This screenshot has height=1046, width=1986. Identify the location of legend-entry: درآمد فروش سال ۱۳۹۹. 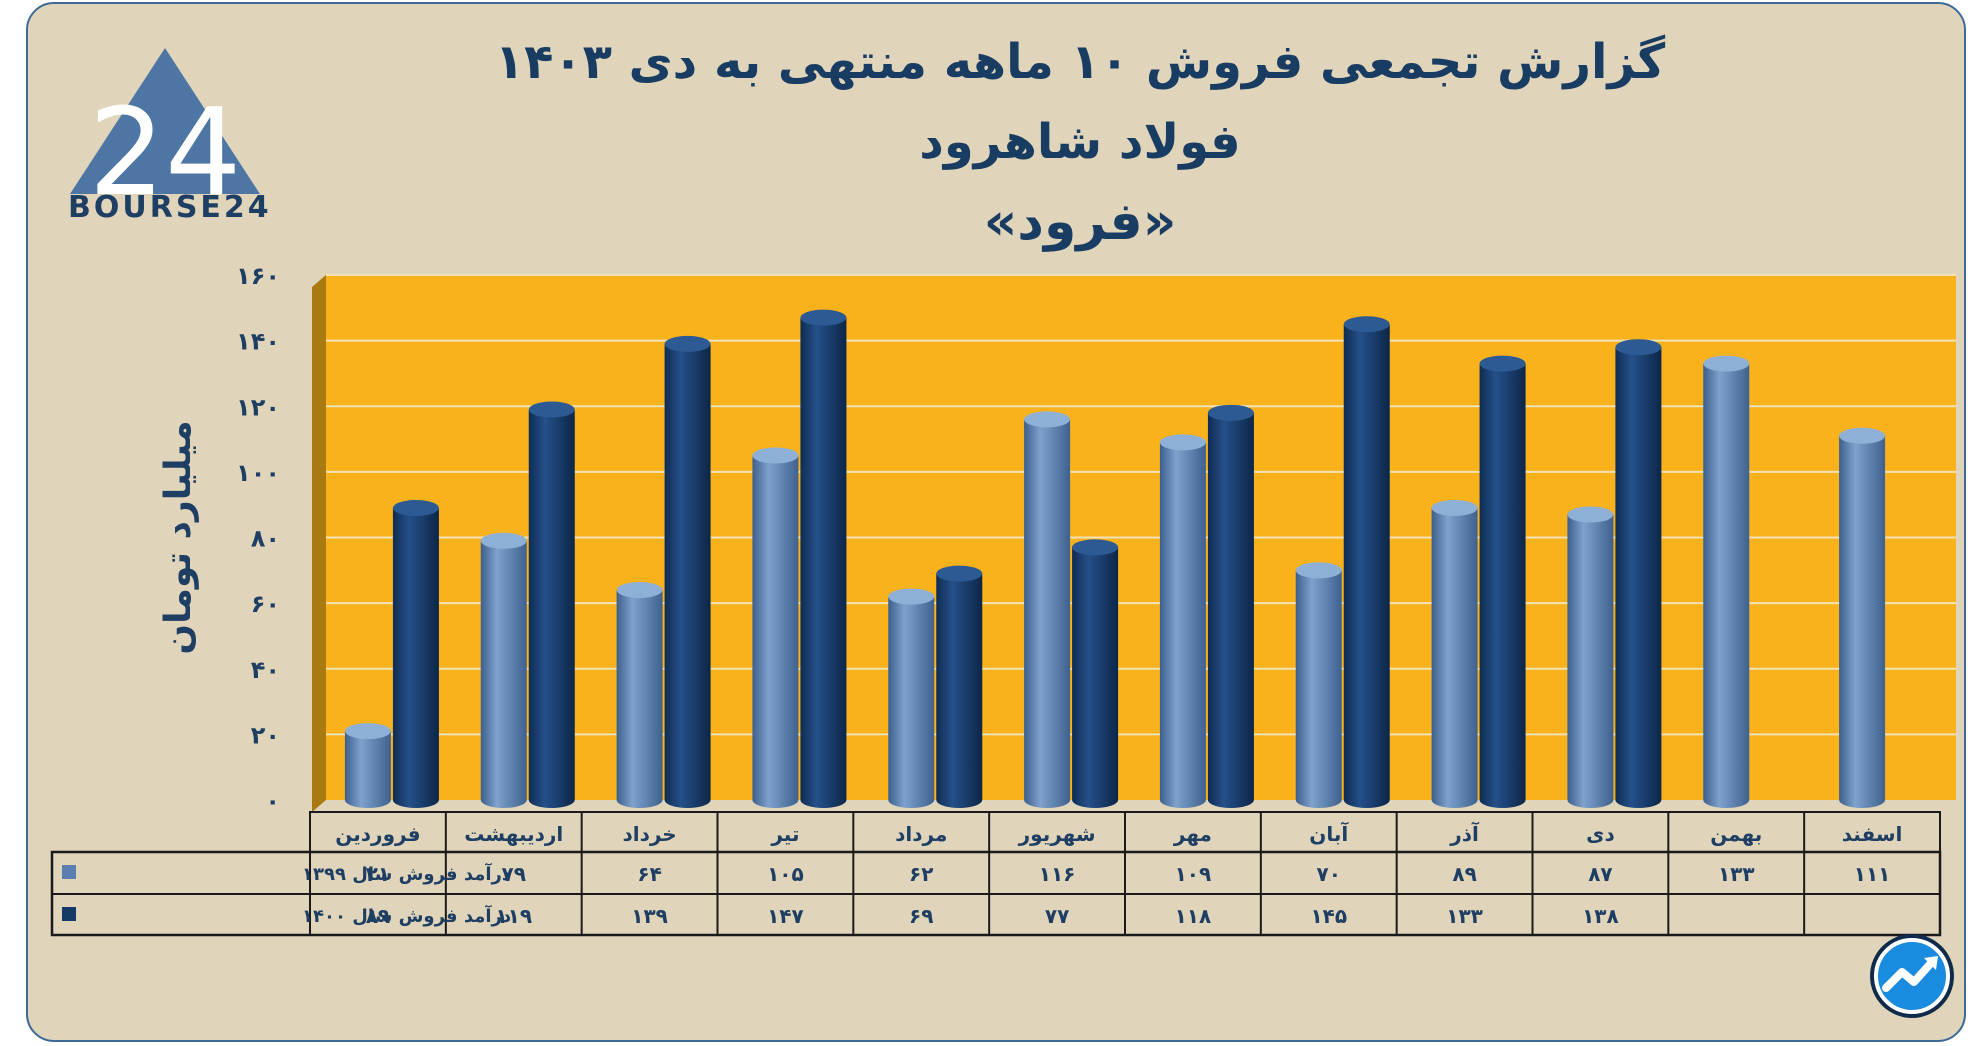
(406, 873).